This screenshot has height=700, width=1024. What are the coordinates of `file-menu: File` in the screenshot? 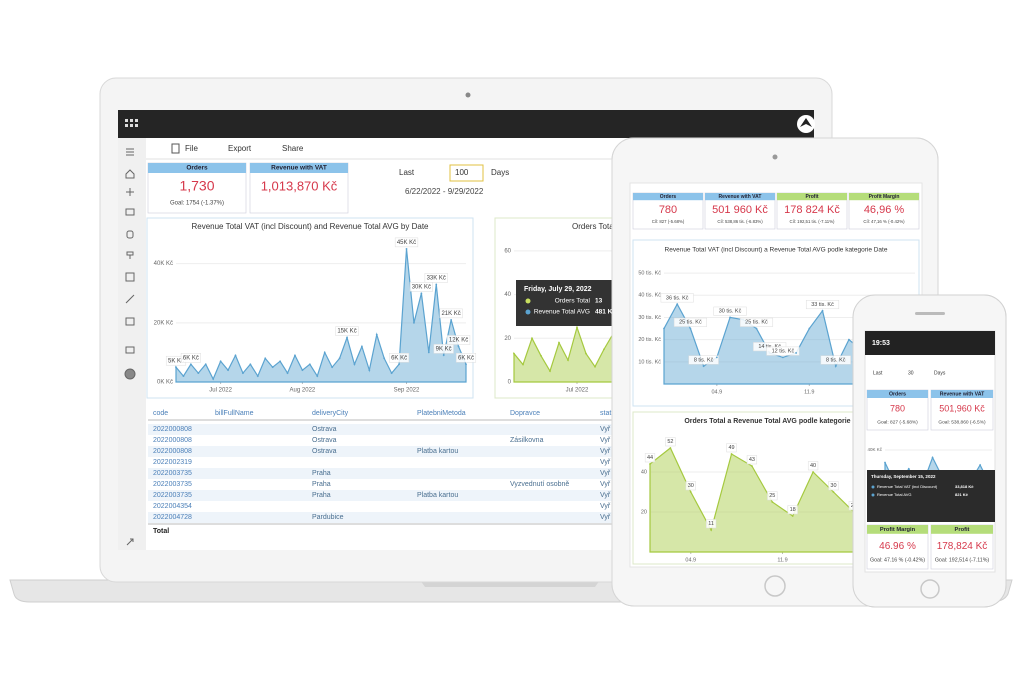 It's located at (191, 148).